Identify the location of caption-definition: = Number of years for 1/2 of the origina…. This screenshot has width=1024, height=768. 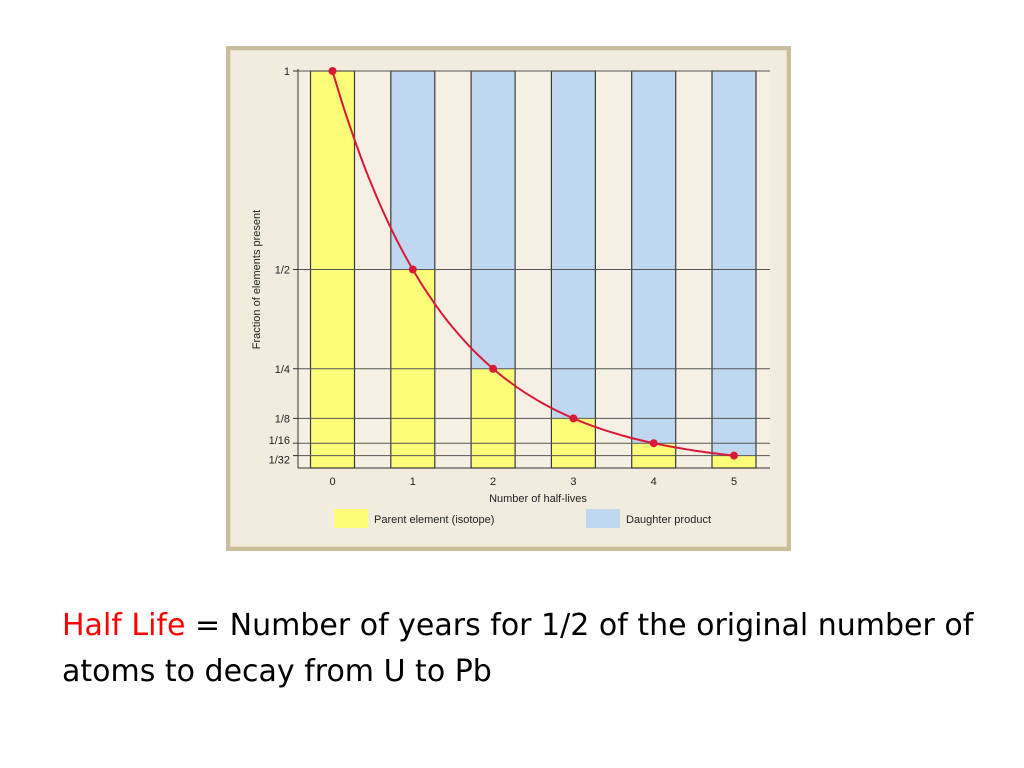
(518, 648).